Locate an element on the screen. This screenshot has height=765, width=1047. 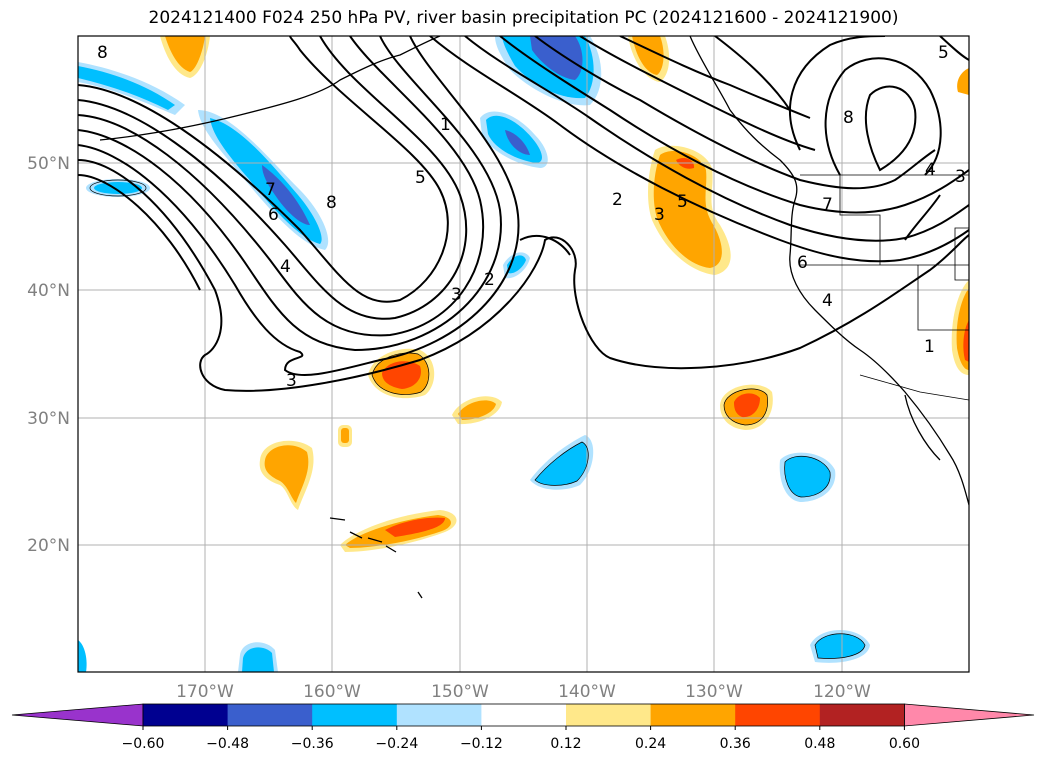
colorbar-extend-high is located at coordinates (969, 715).